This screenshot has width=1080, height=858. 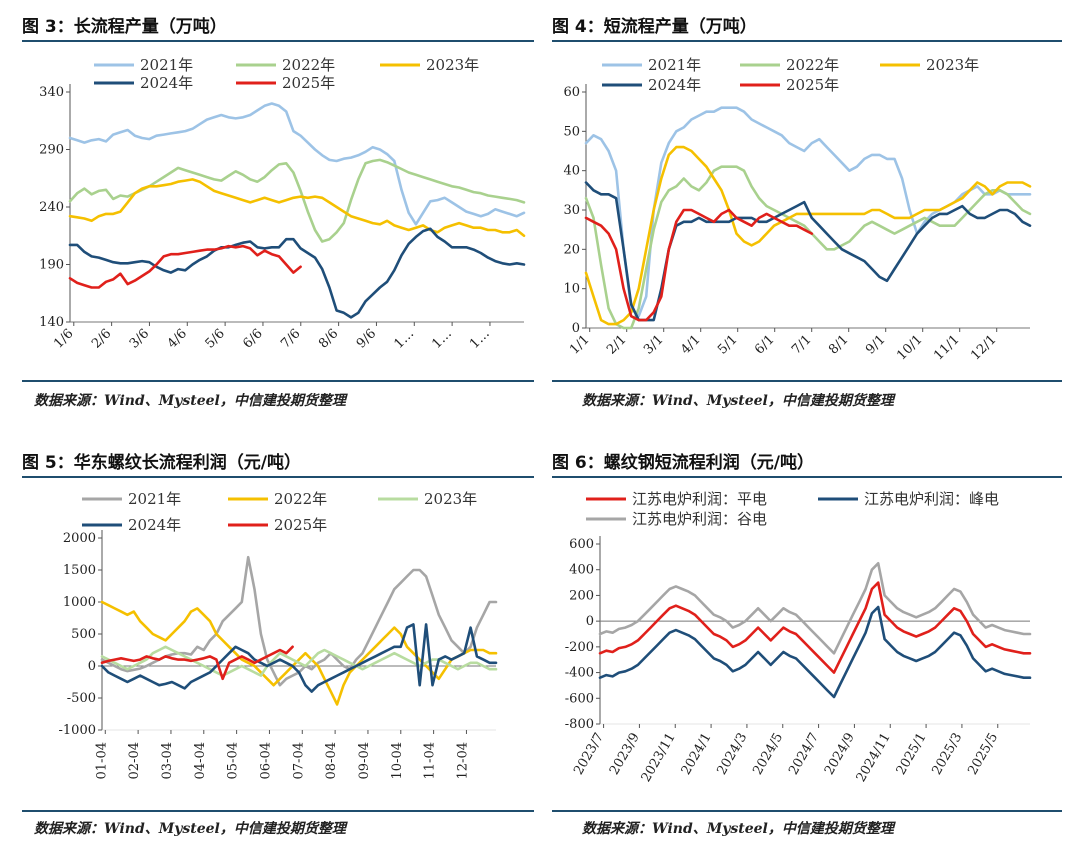 What do you see at coordinates (215, 338) in the screenshot?
I see `x-tick-label-c3-4: 5/6` at bounding box center [215, 338].